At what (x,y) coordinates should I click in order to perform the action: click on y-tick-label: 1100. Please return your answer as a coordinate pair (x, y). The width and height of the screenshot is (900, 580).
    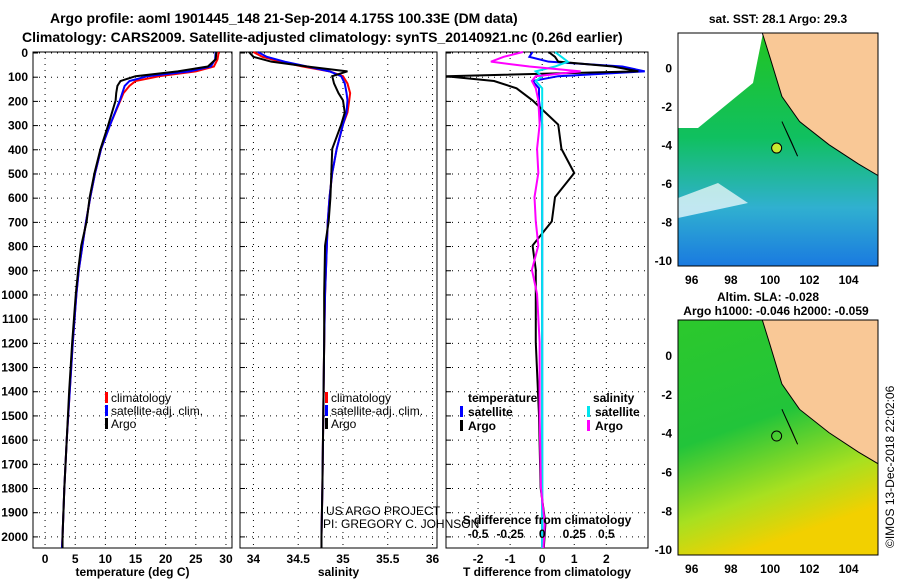
    Looking at the image, I should click on (15, 319).